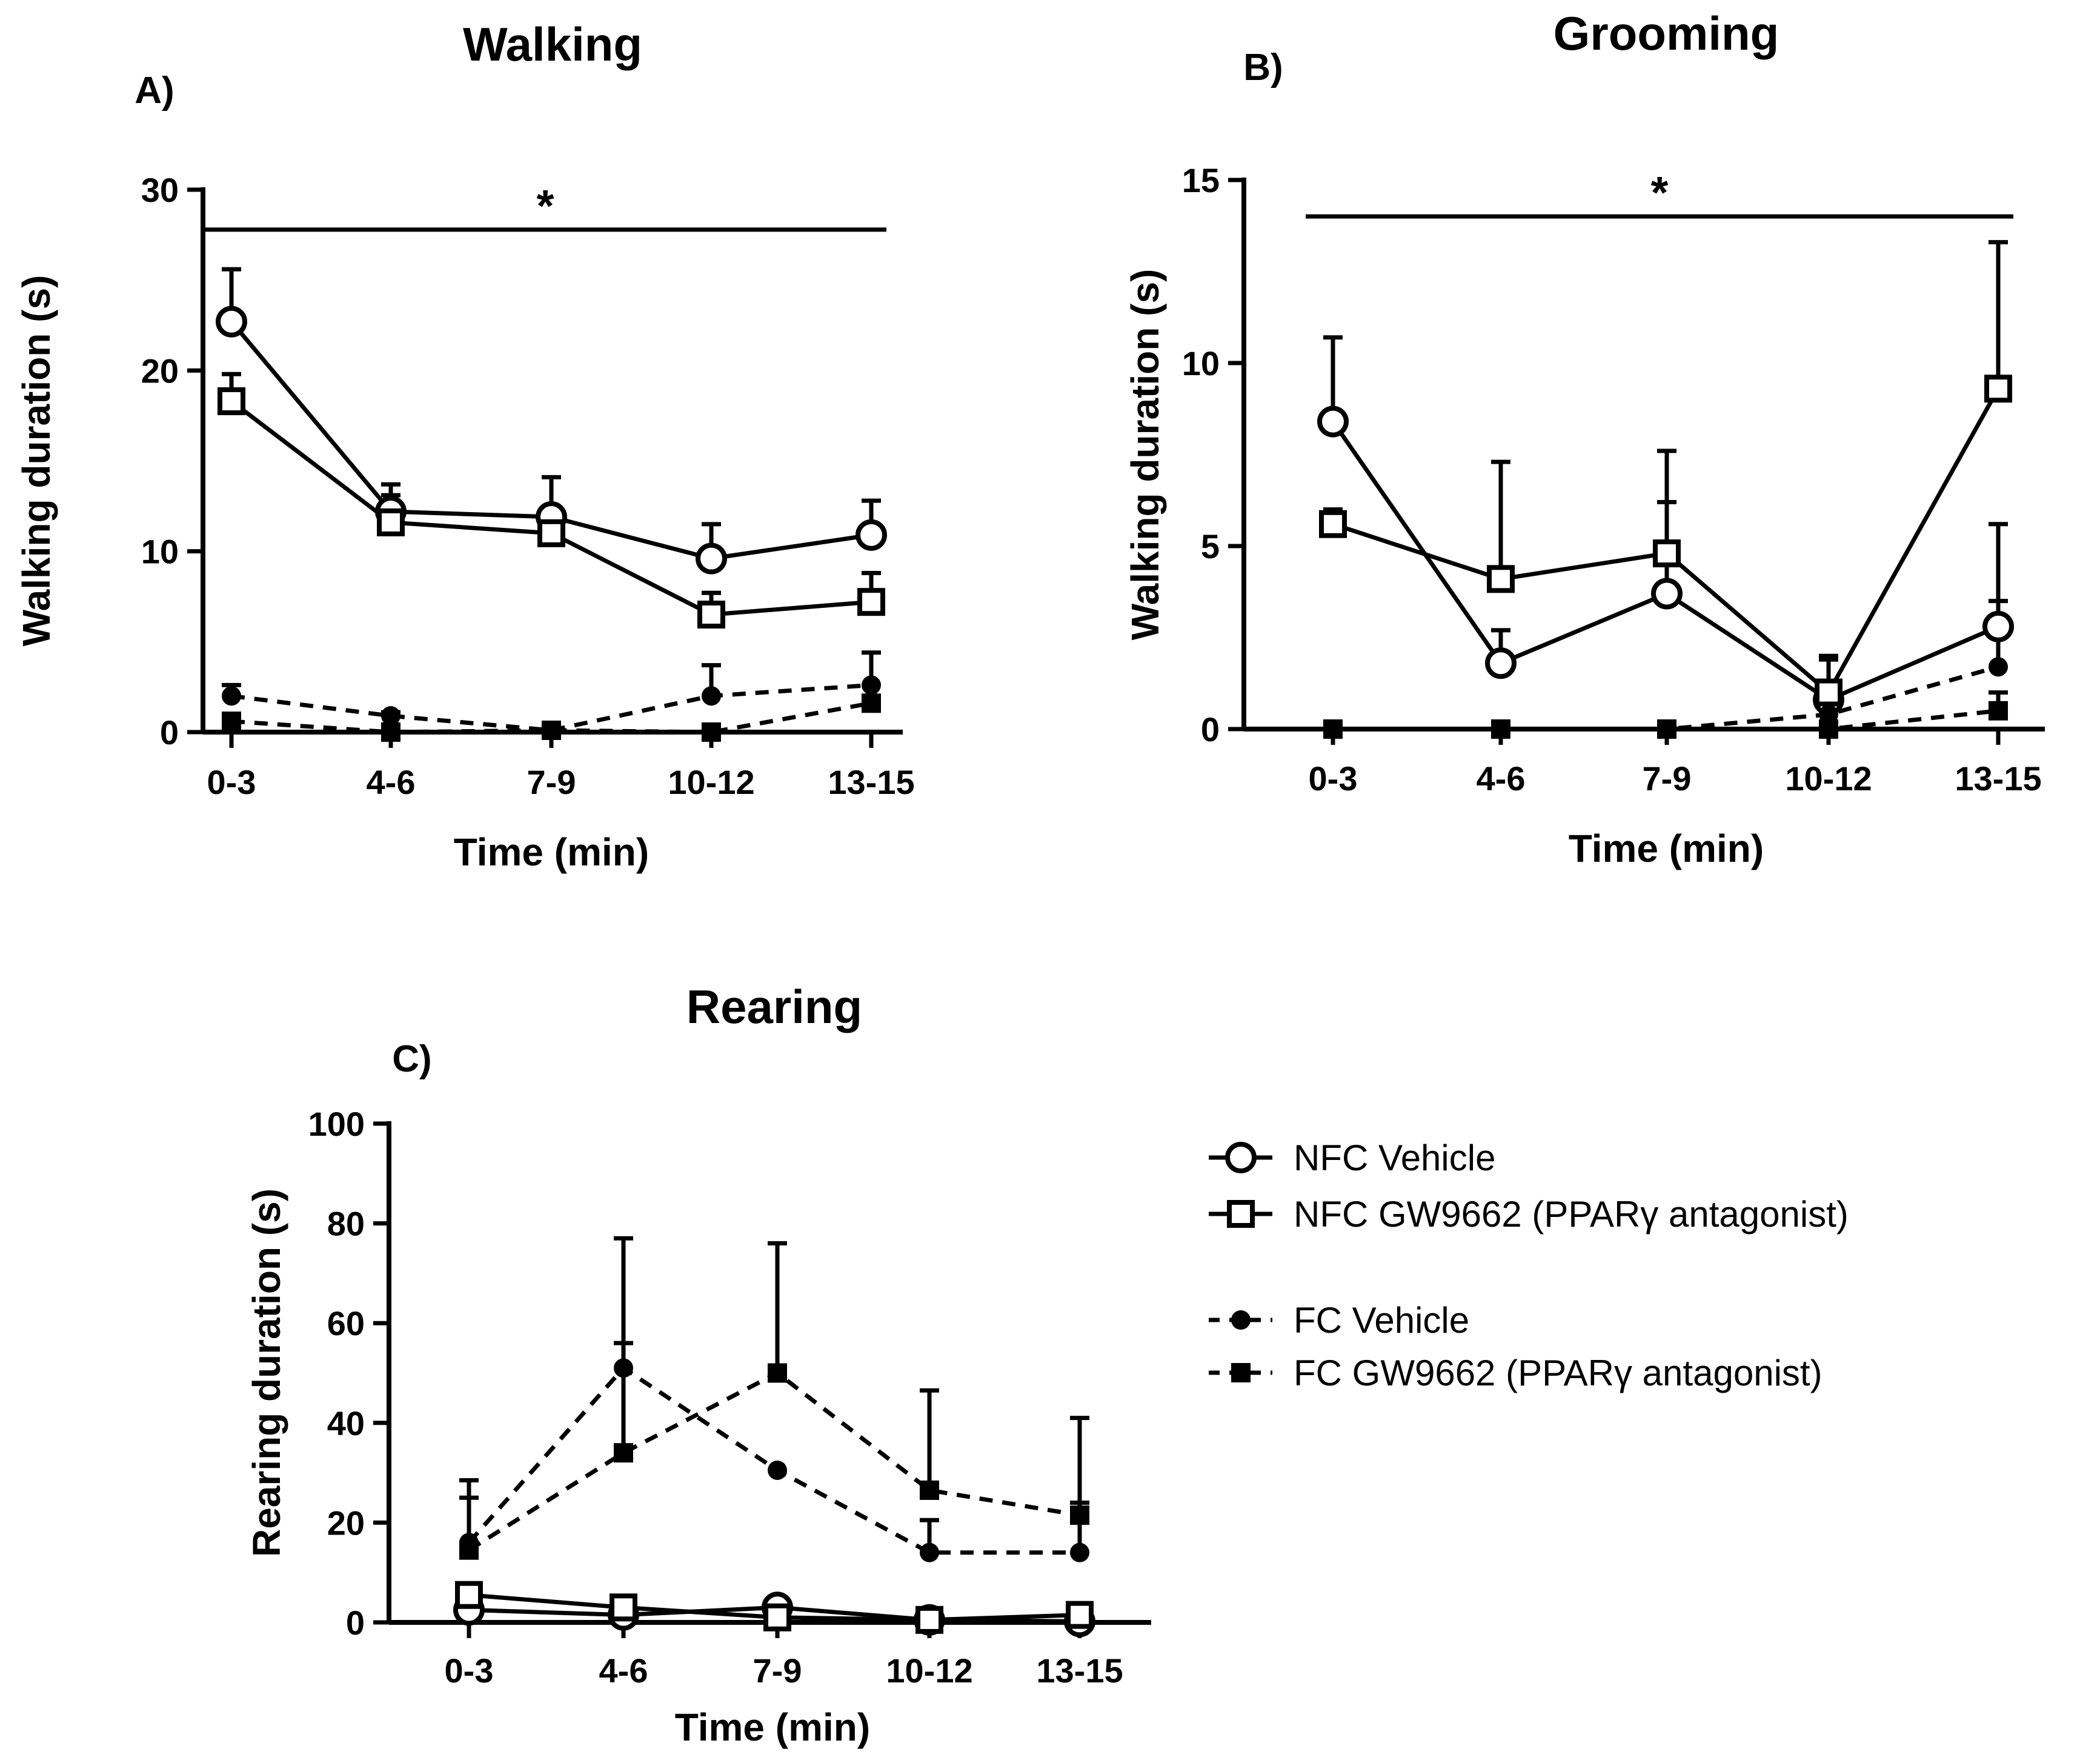  What do you see at coordinates (1666, 33) in the screenshot?
I see `chart-title: Grooming` at bounding box center [1666, 33].